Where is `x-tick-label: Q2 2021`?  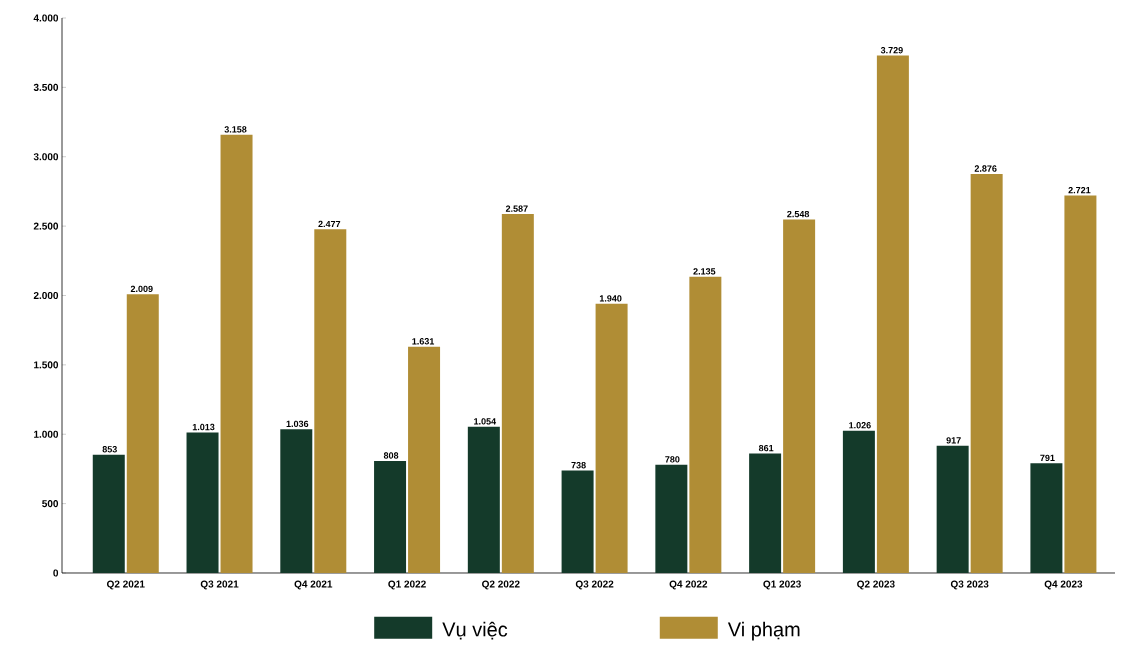 x-tick-label: Q2 2021 is located at coordinates (125, 585).